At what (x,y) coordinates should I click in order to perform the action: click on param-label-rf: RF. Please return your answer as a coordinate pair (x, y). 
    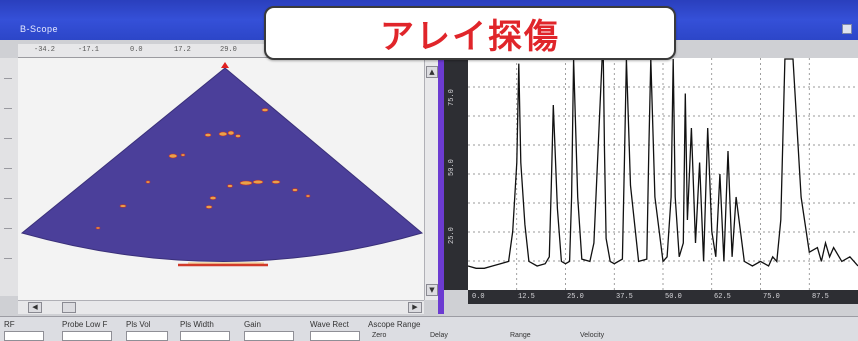
    Looking at the image, I should click on (9, 324).